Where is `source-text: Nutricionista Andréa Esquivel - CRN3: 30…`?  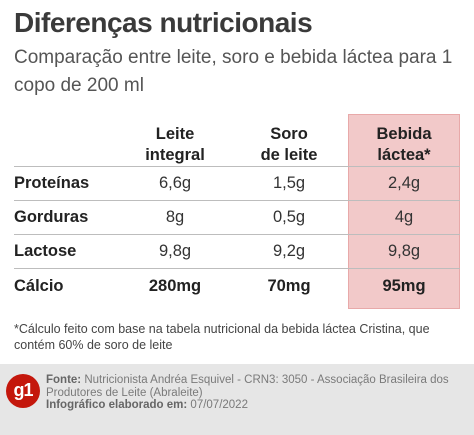
source-text: Nutricionista Andréa Esquivel - CRN3: 30… is located at coordinates (247, 386).